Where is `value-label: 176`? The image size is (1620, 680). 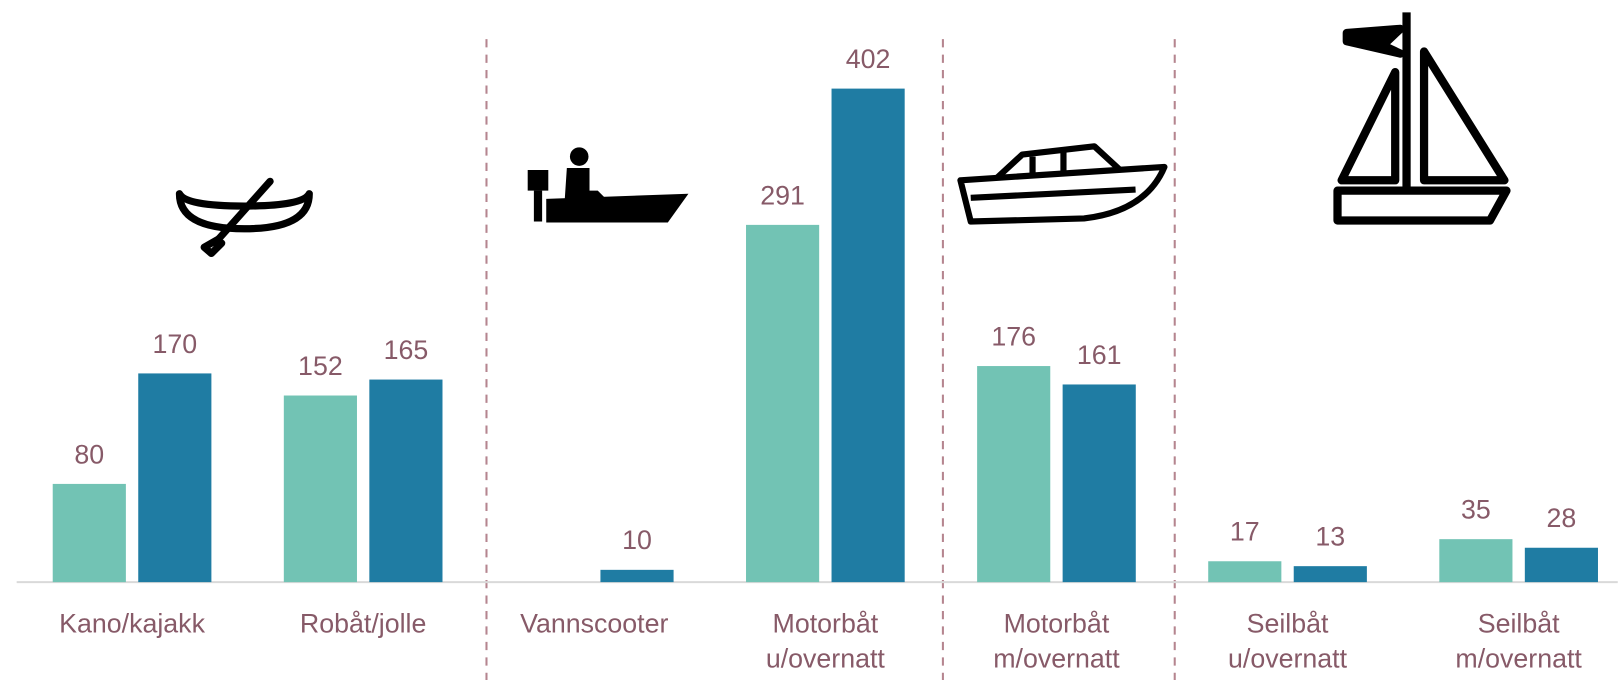
value-label: 176 is located at coordinates (1013, 336).